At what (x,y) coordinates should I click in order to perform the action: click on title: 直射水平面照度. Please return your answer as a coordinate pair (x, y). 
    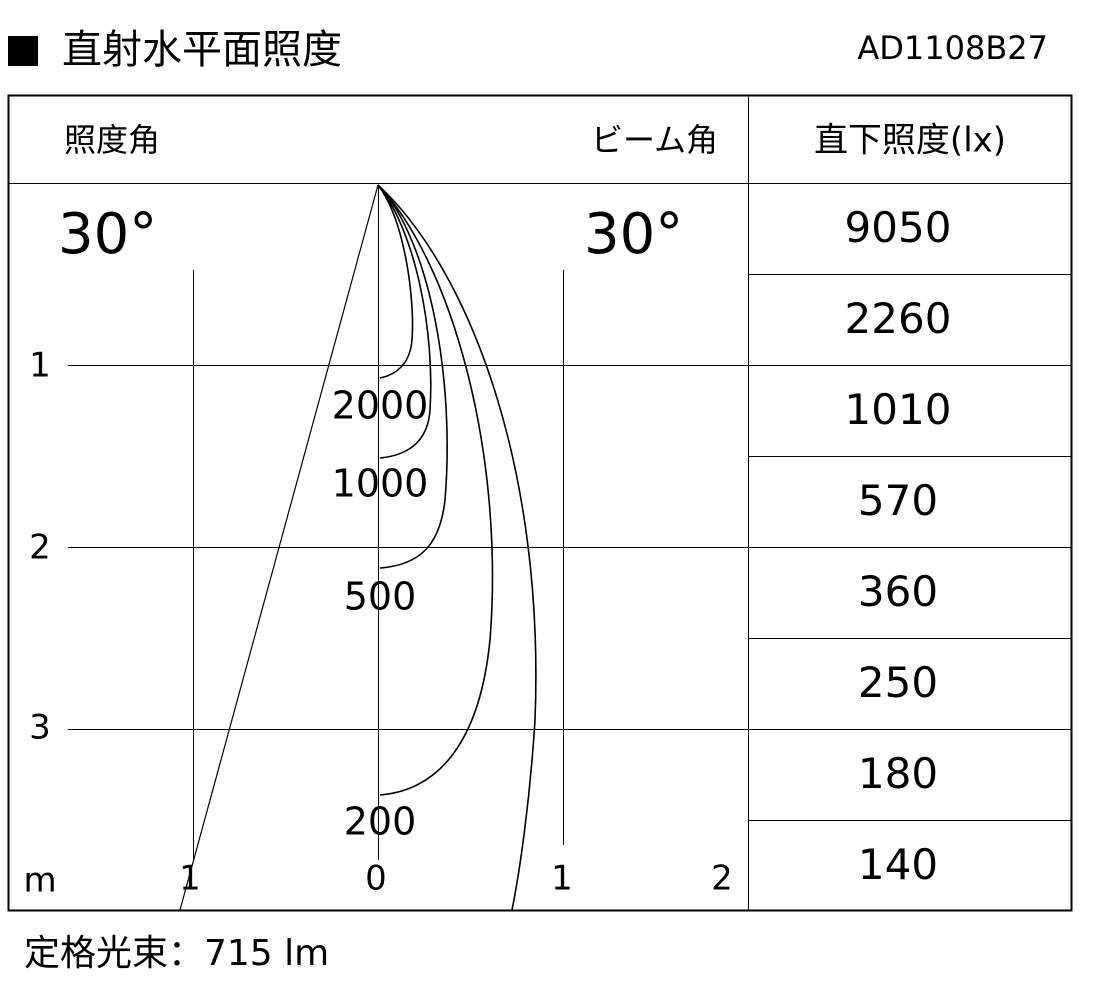
    Looking at the image, I should click on (202, 50).